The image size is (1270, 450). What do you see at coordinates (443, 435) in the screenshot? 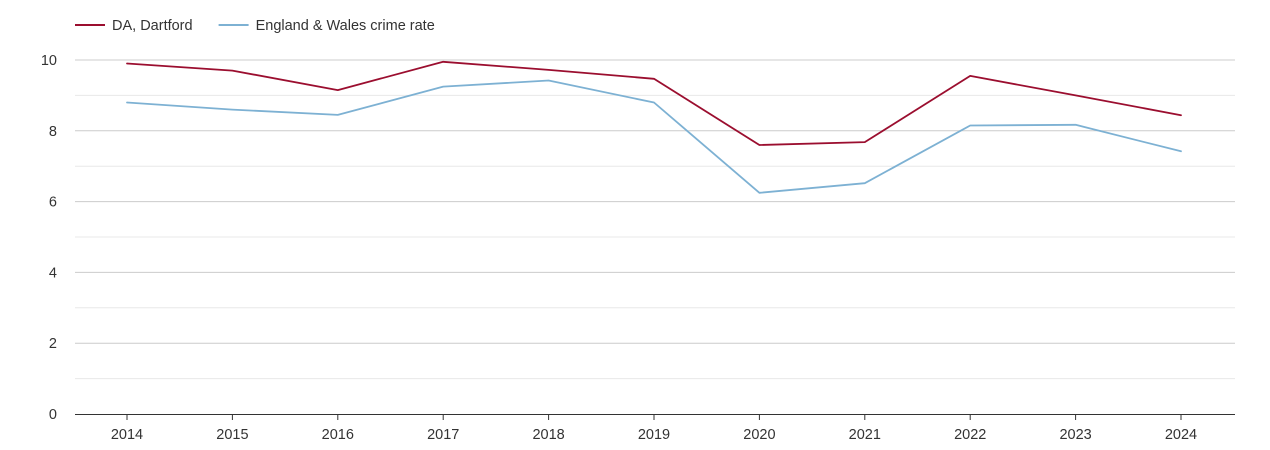
I see `x-tick-label: 2017` at bounding box center [443, 435].